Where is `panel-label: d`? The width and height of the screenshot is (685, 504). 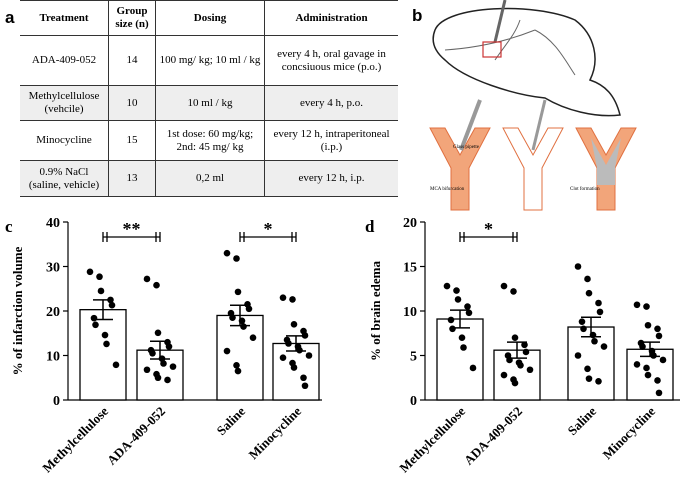
panel-label: d is located at coordinates (370, 226).